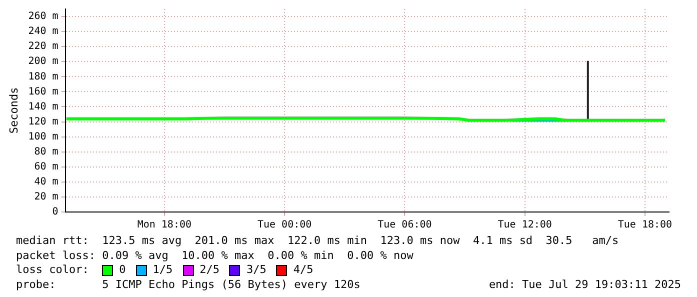 Image resolution: width=697 pixels, height=297 pixels. Describe the element at coordinates (43, 136) in the screenshot. I see `y-tick-label: 100 m` at that location.